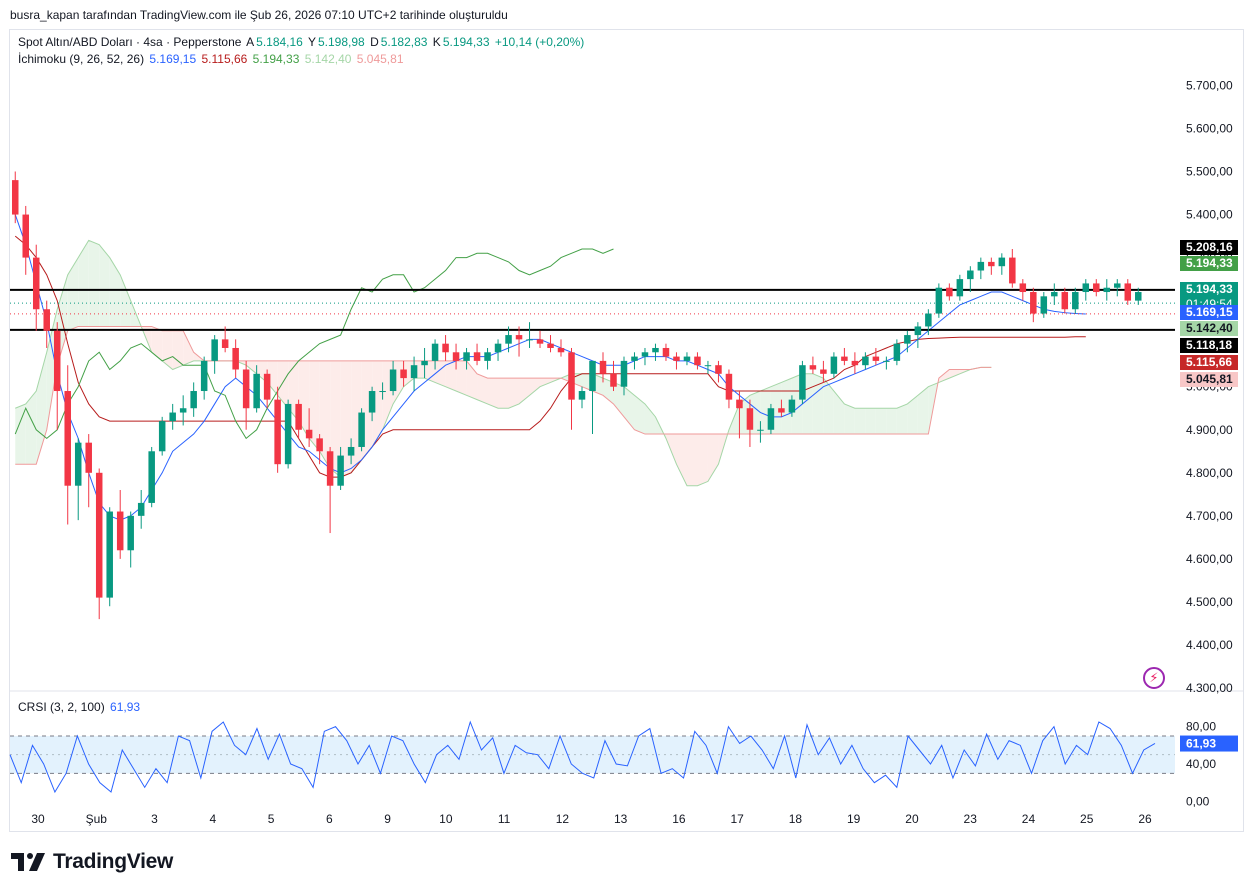  Describe the element at coordinates (1209, 289) in the screenshot. I see `price-tag-label: 5.194,33` at that location.